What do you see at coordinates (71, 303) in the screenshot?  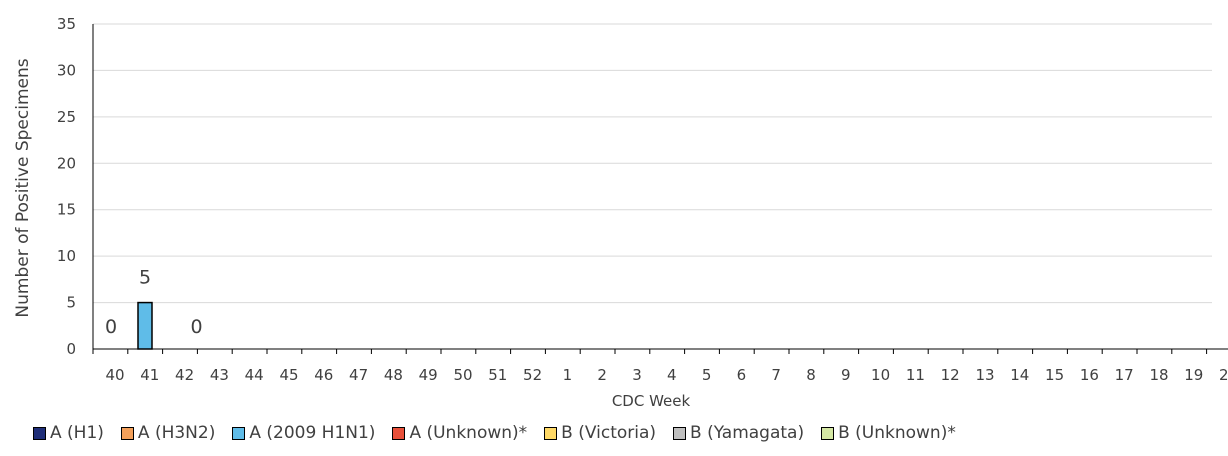 I see `y-tick-label: 5` at bounding box center [71, 303].